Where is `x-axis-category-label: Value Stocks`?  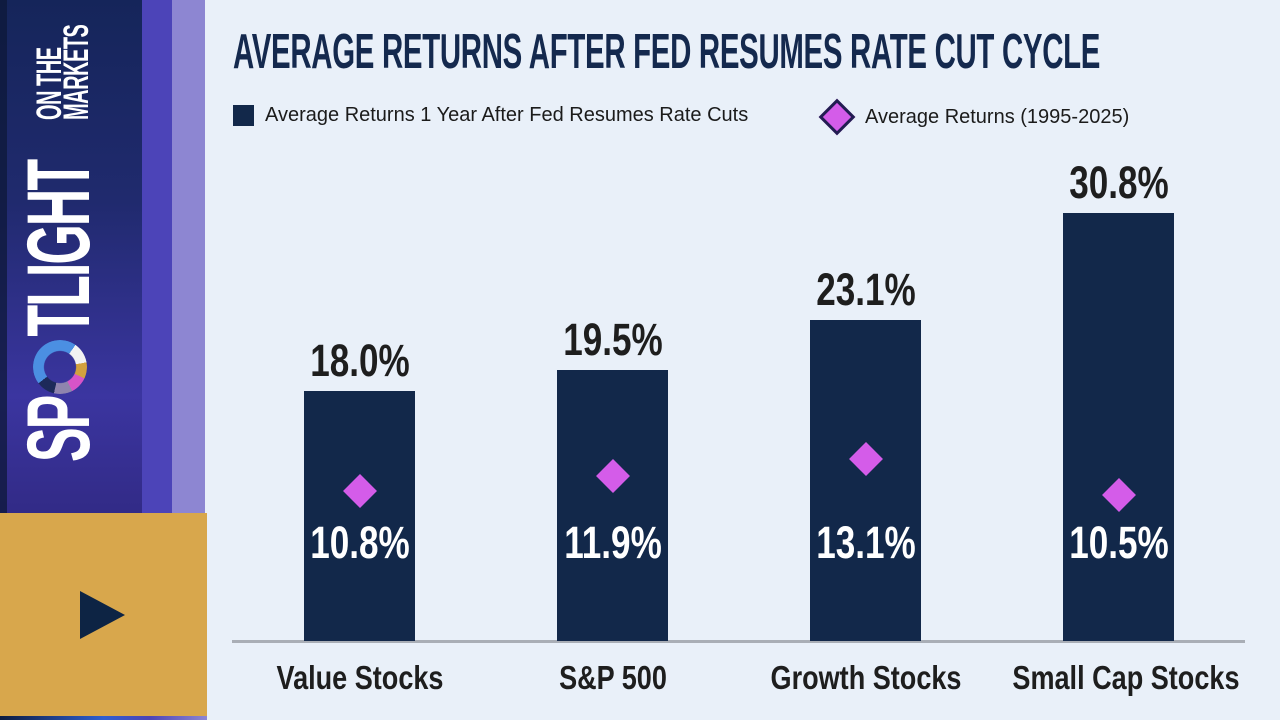
x-axis-category-label: Value Stocks is located at coordinates (359, 677).